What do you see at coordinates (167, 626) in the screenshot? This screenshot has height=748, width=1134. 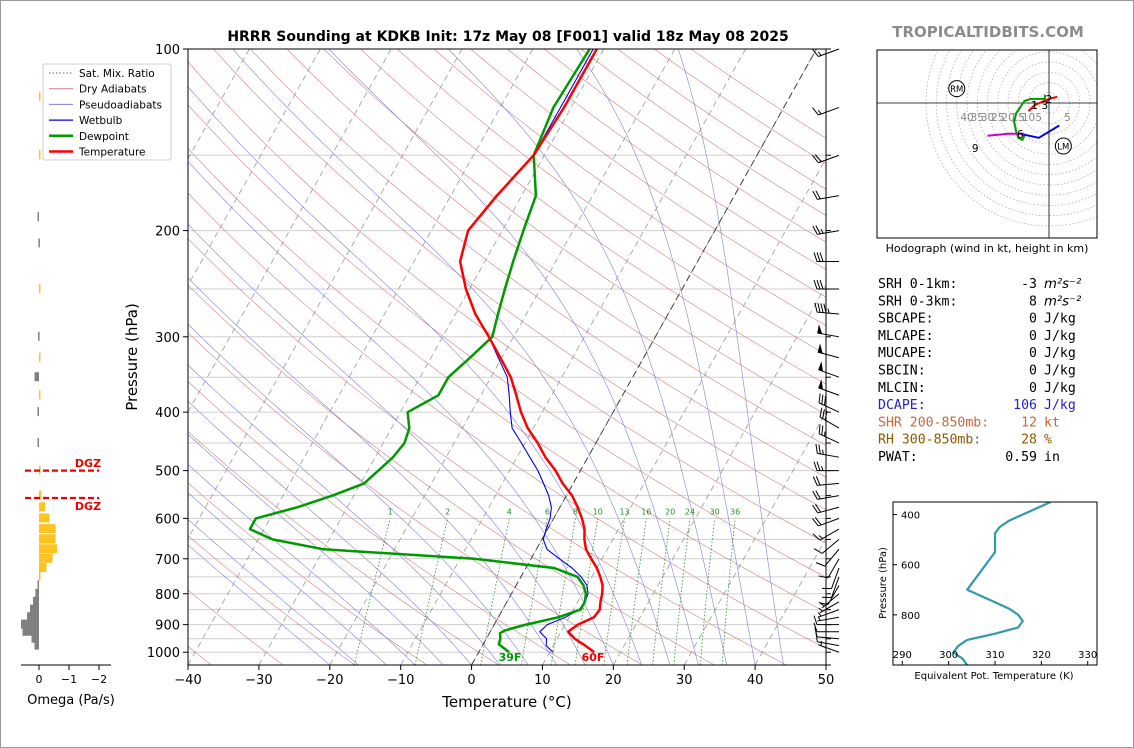 I see `y-tick-label: 900` at bounding box center [167, 626].